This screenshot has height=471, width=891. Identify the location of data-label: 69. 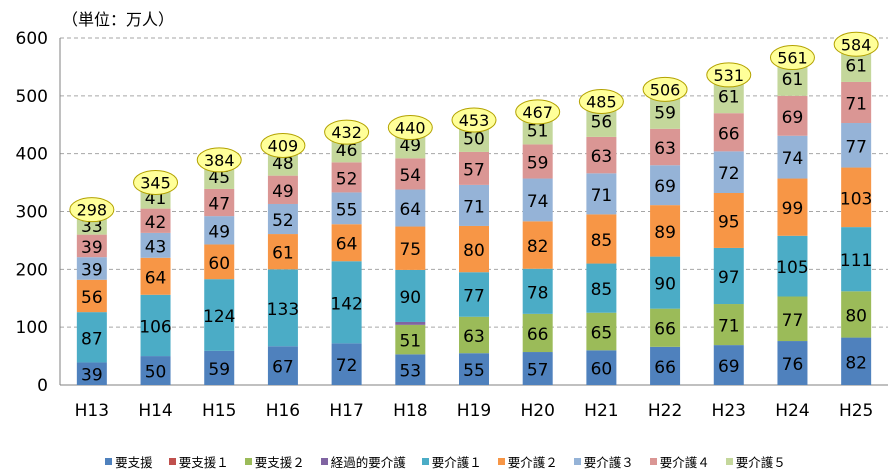
(665, 187).